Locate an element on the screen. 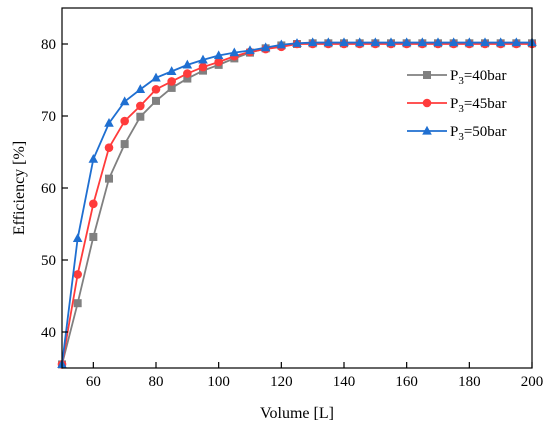  legend-item: P3=50bar is located at coordinates (456, 133).